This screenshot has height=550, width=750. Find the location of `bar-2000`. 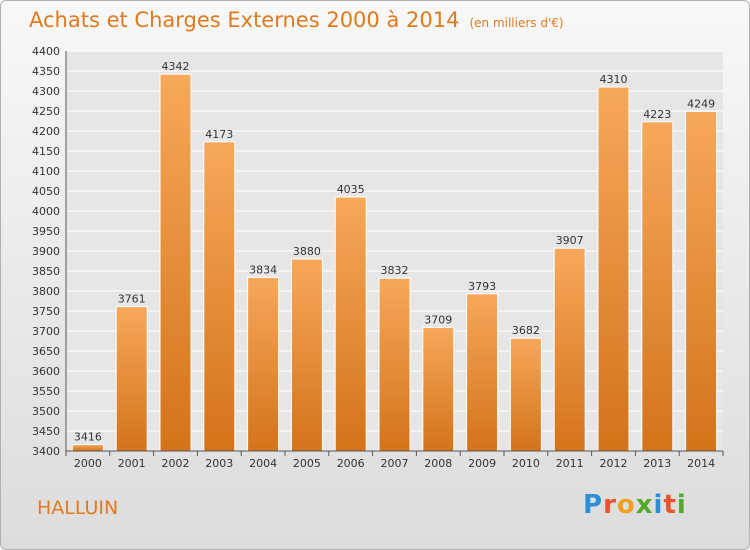

bar-2000 is located at coordinates (87, 448).